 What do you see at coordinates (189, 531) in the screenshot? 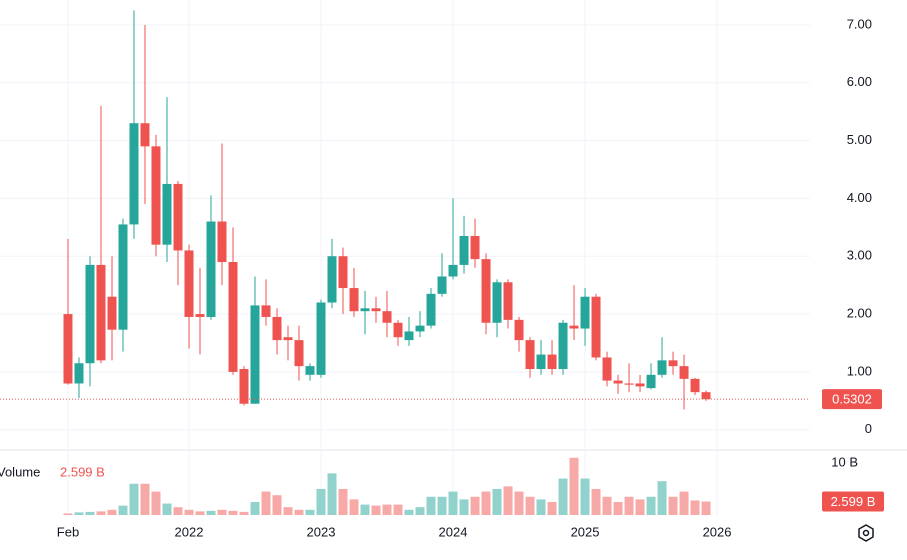
I see `x-tick-label: 2022` at bounding box center [189, 531].